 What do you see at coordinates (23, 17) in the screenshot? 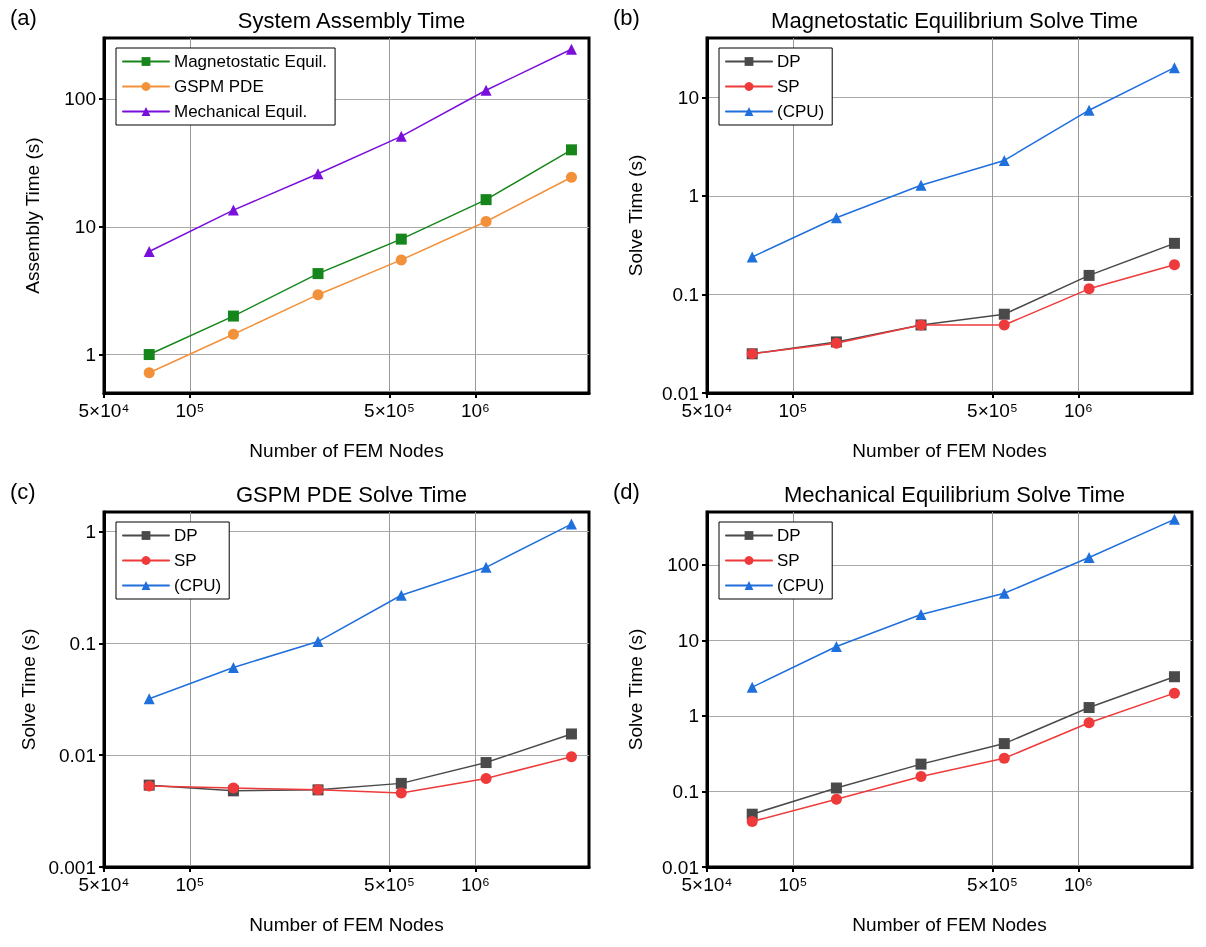
I see `text: (a)` at bounding box center [23, 17].